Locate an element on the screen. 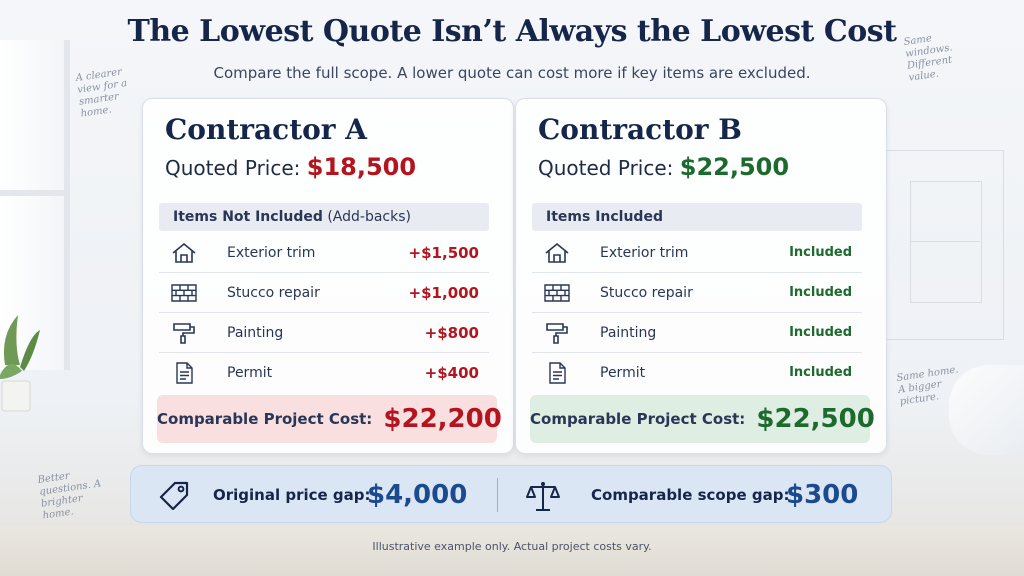 The height and width of the screenshot is (576, 1024). item-value: +$800 is located at coordinates (451, 333).